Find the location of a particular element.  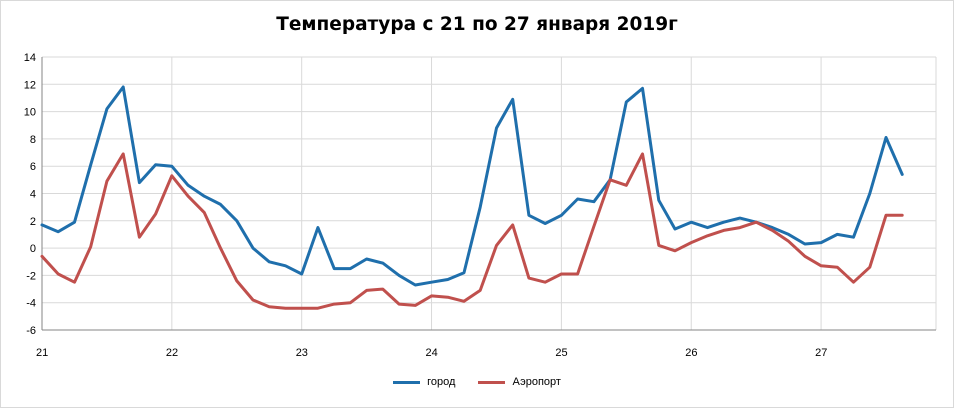

legend-swatch-aeroport is located at coordinates (492, 382).